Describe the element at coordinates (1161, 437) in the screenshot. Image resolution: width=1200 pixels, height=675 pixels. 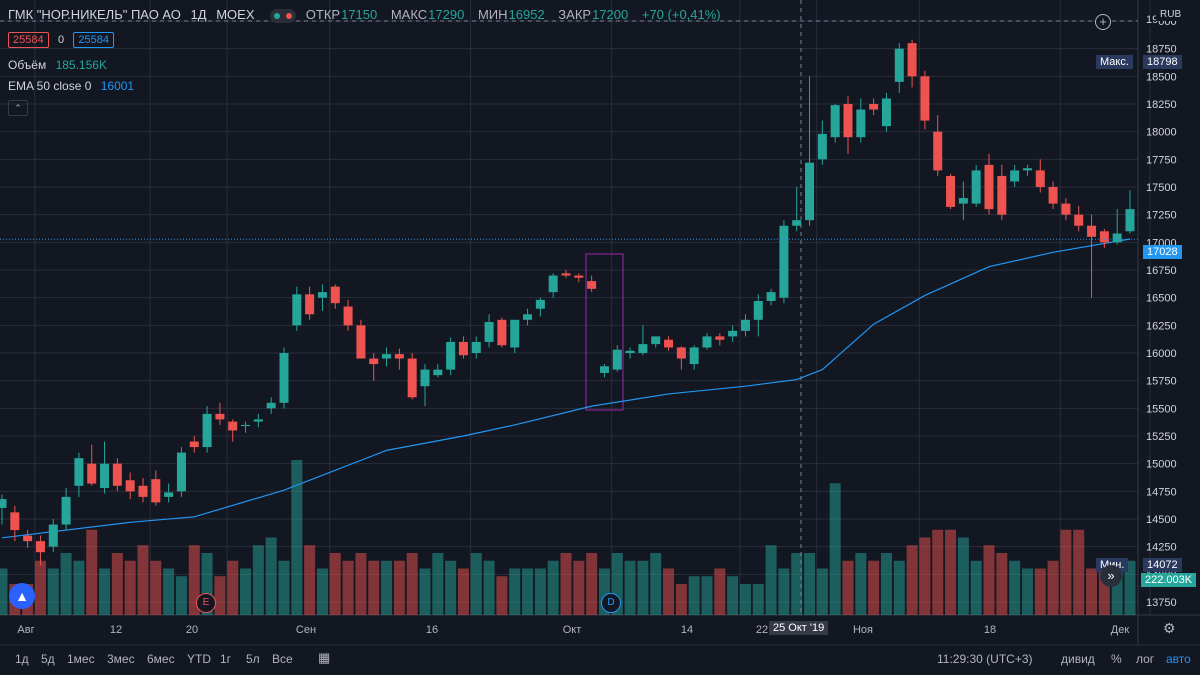
I see `price-tick-label: 15250` at that location.